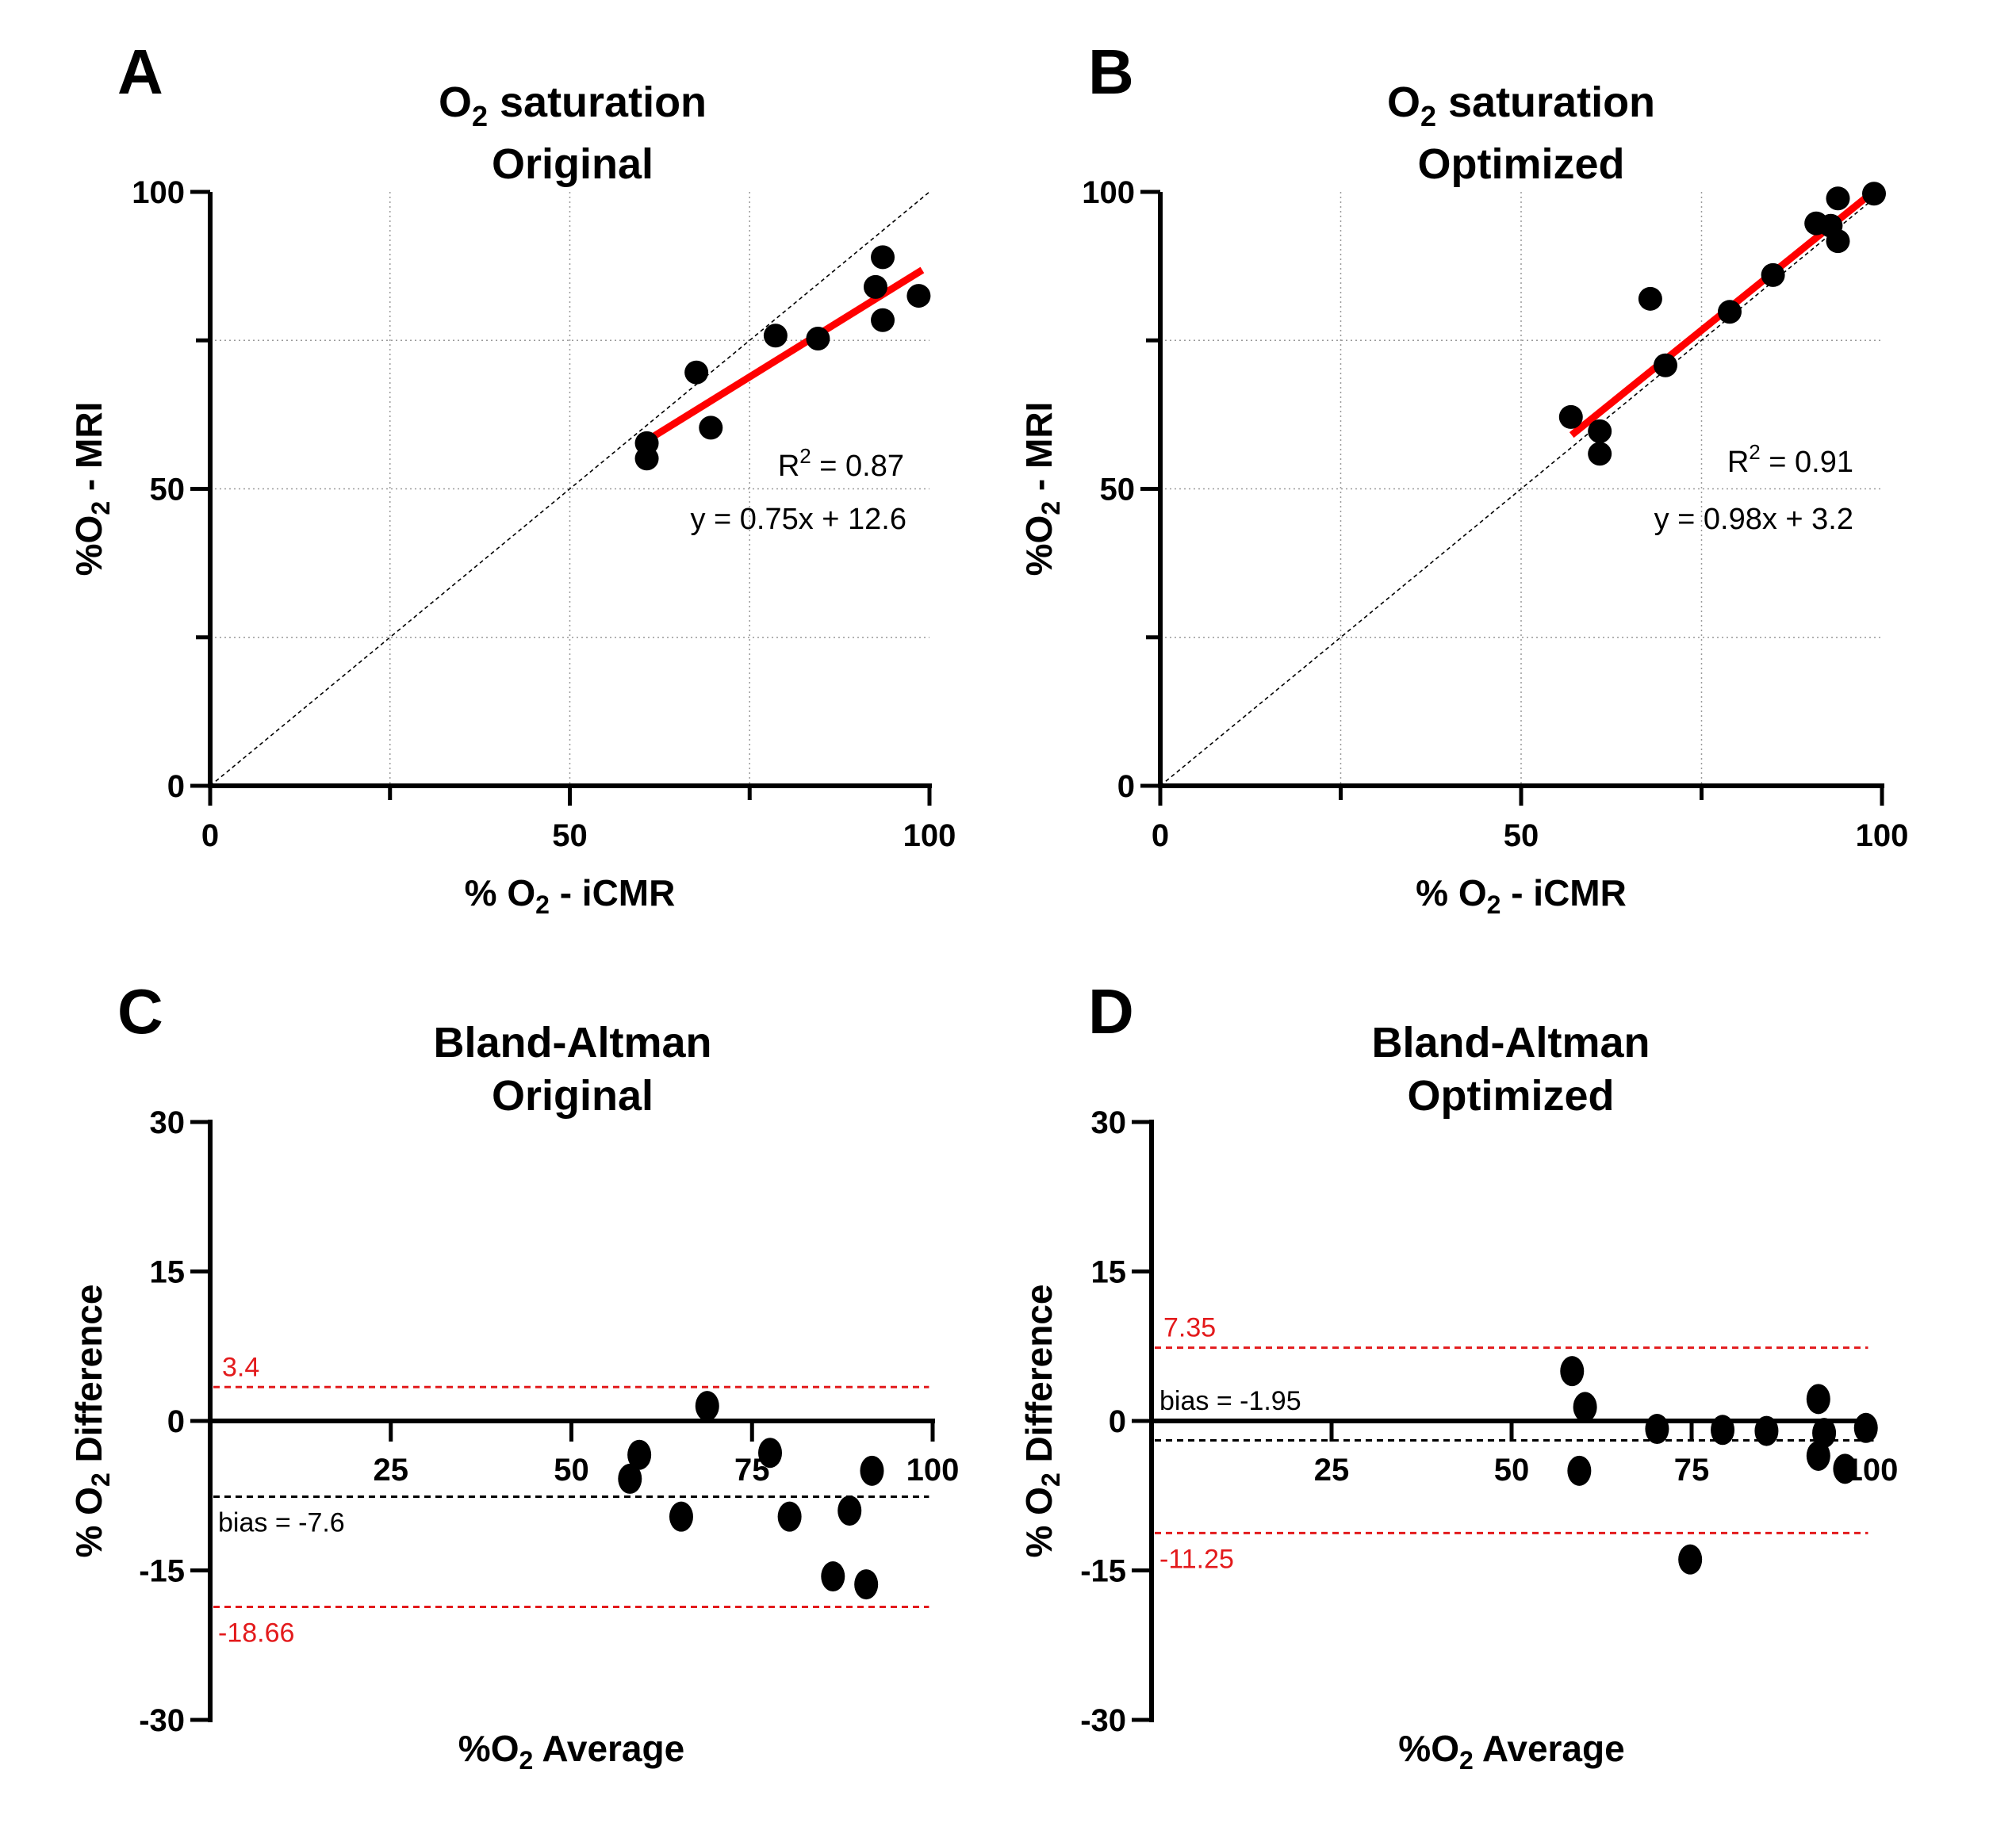 This screenshot has height=1842, width=2016. I want to click on regression-equation-label: y = 0.75x + 12.6, so click(798, 519).